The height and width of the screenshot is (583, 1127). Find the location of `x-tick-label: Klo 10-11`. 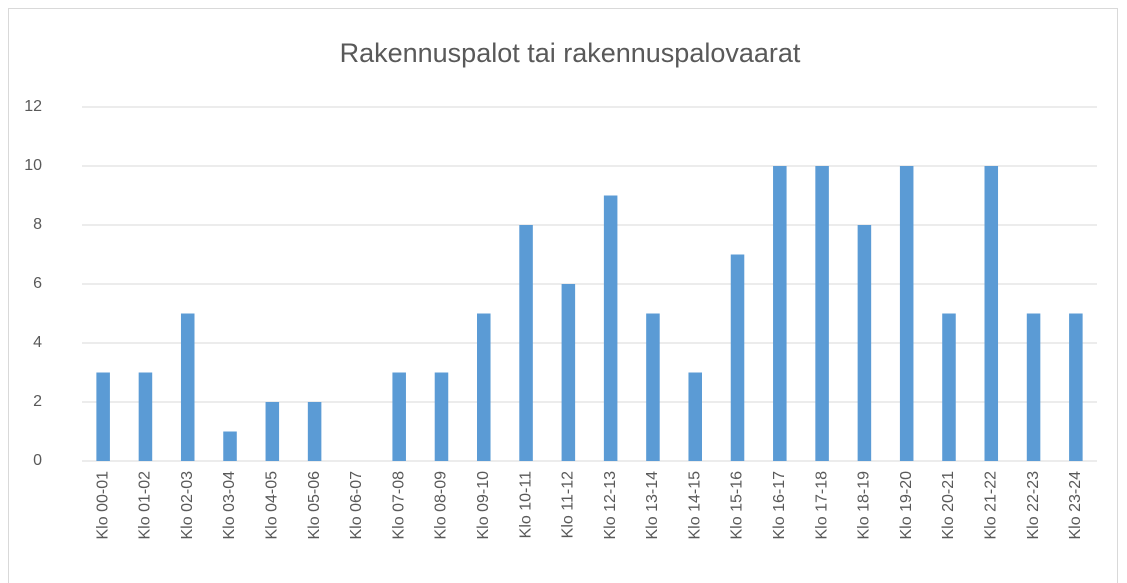

x-tick-label: Klo 10-11 is located at coordinates (525, 504).